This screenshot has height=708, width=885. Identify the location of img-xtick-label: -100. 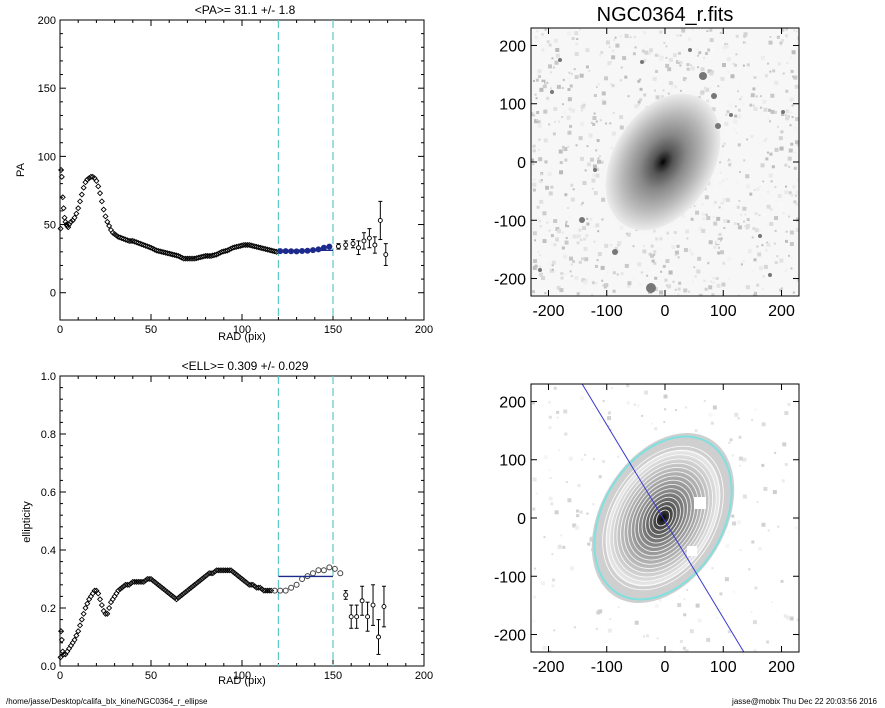
(607, 311).